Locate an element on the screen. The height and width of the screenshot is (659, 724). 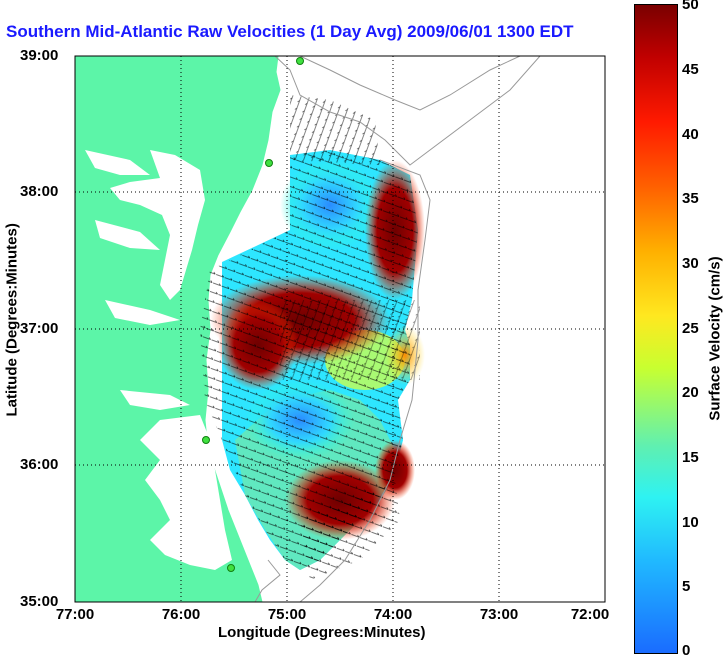
x-axis-label: Longitude (Degrees:Minutes) is located at coordinates (322, 632).